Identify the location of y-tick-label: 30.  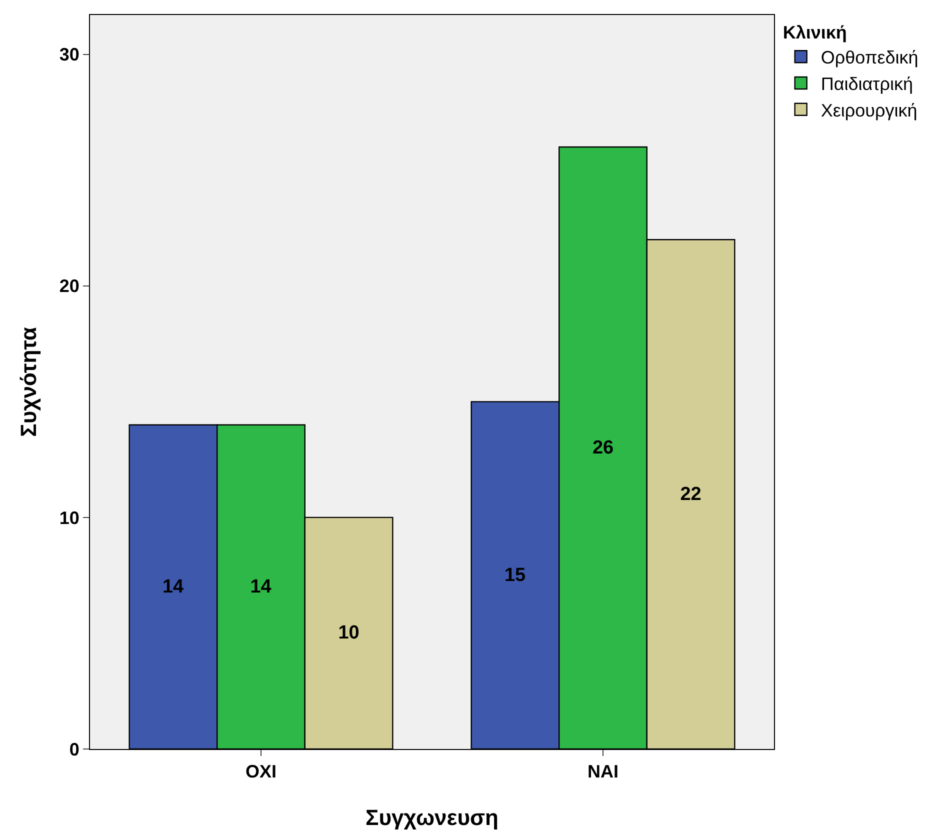
(69, 54).